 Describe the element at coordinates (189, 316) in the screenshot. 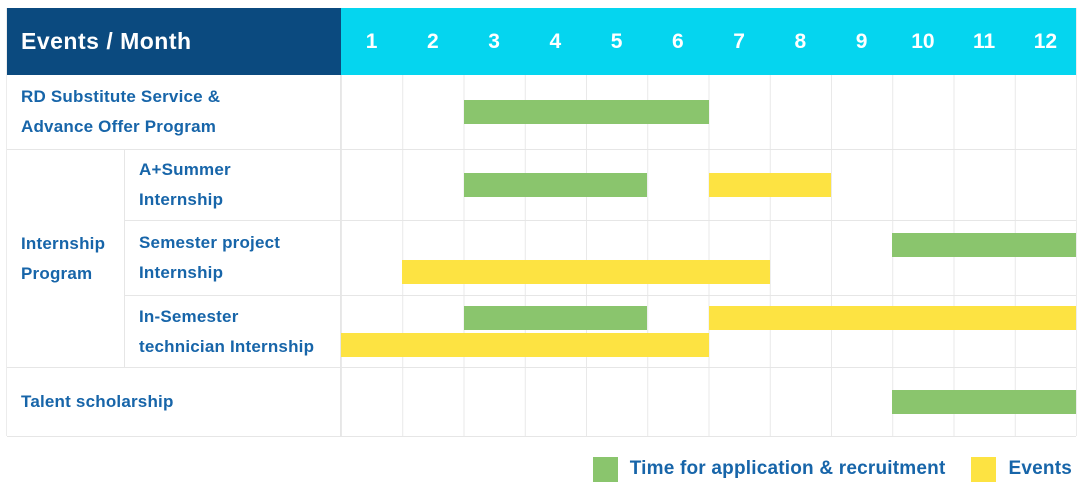

I see `row-label-line: In-Semester` at that location.